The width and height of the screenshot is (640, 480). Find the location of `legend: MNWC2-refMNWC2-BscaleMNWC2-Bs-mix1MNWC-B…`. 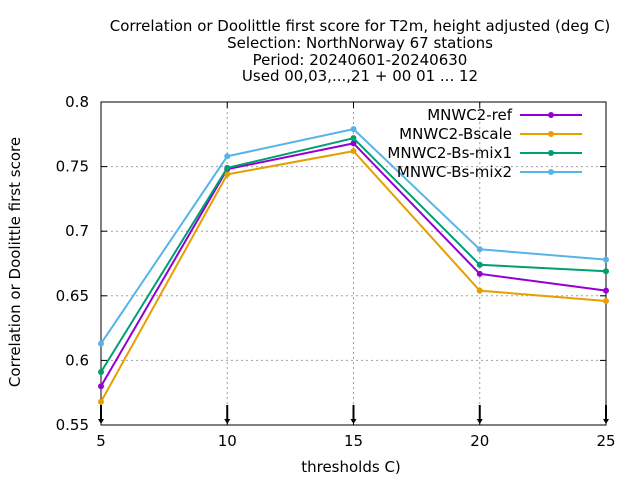

legend: MNWC2-refMNWC2-BscaleMNWC2-Bs-mix1MNWC-B… is located at coordinates (484, 143).